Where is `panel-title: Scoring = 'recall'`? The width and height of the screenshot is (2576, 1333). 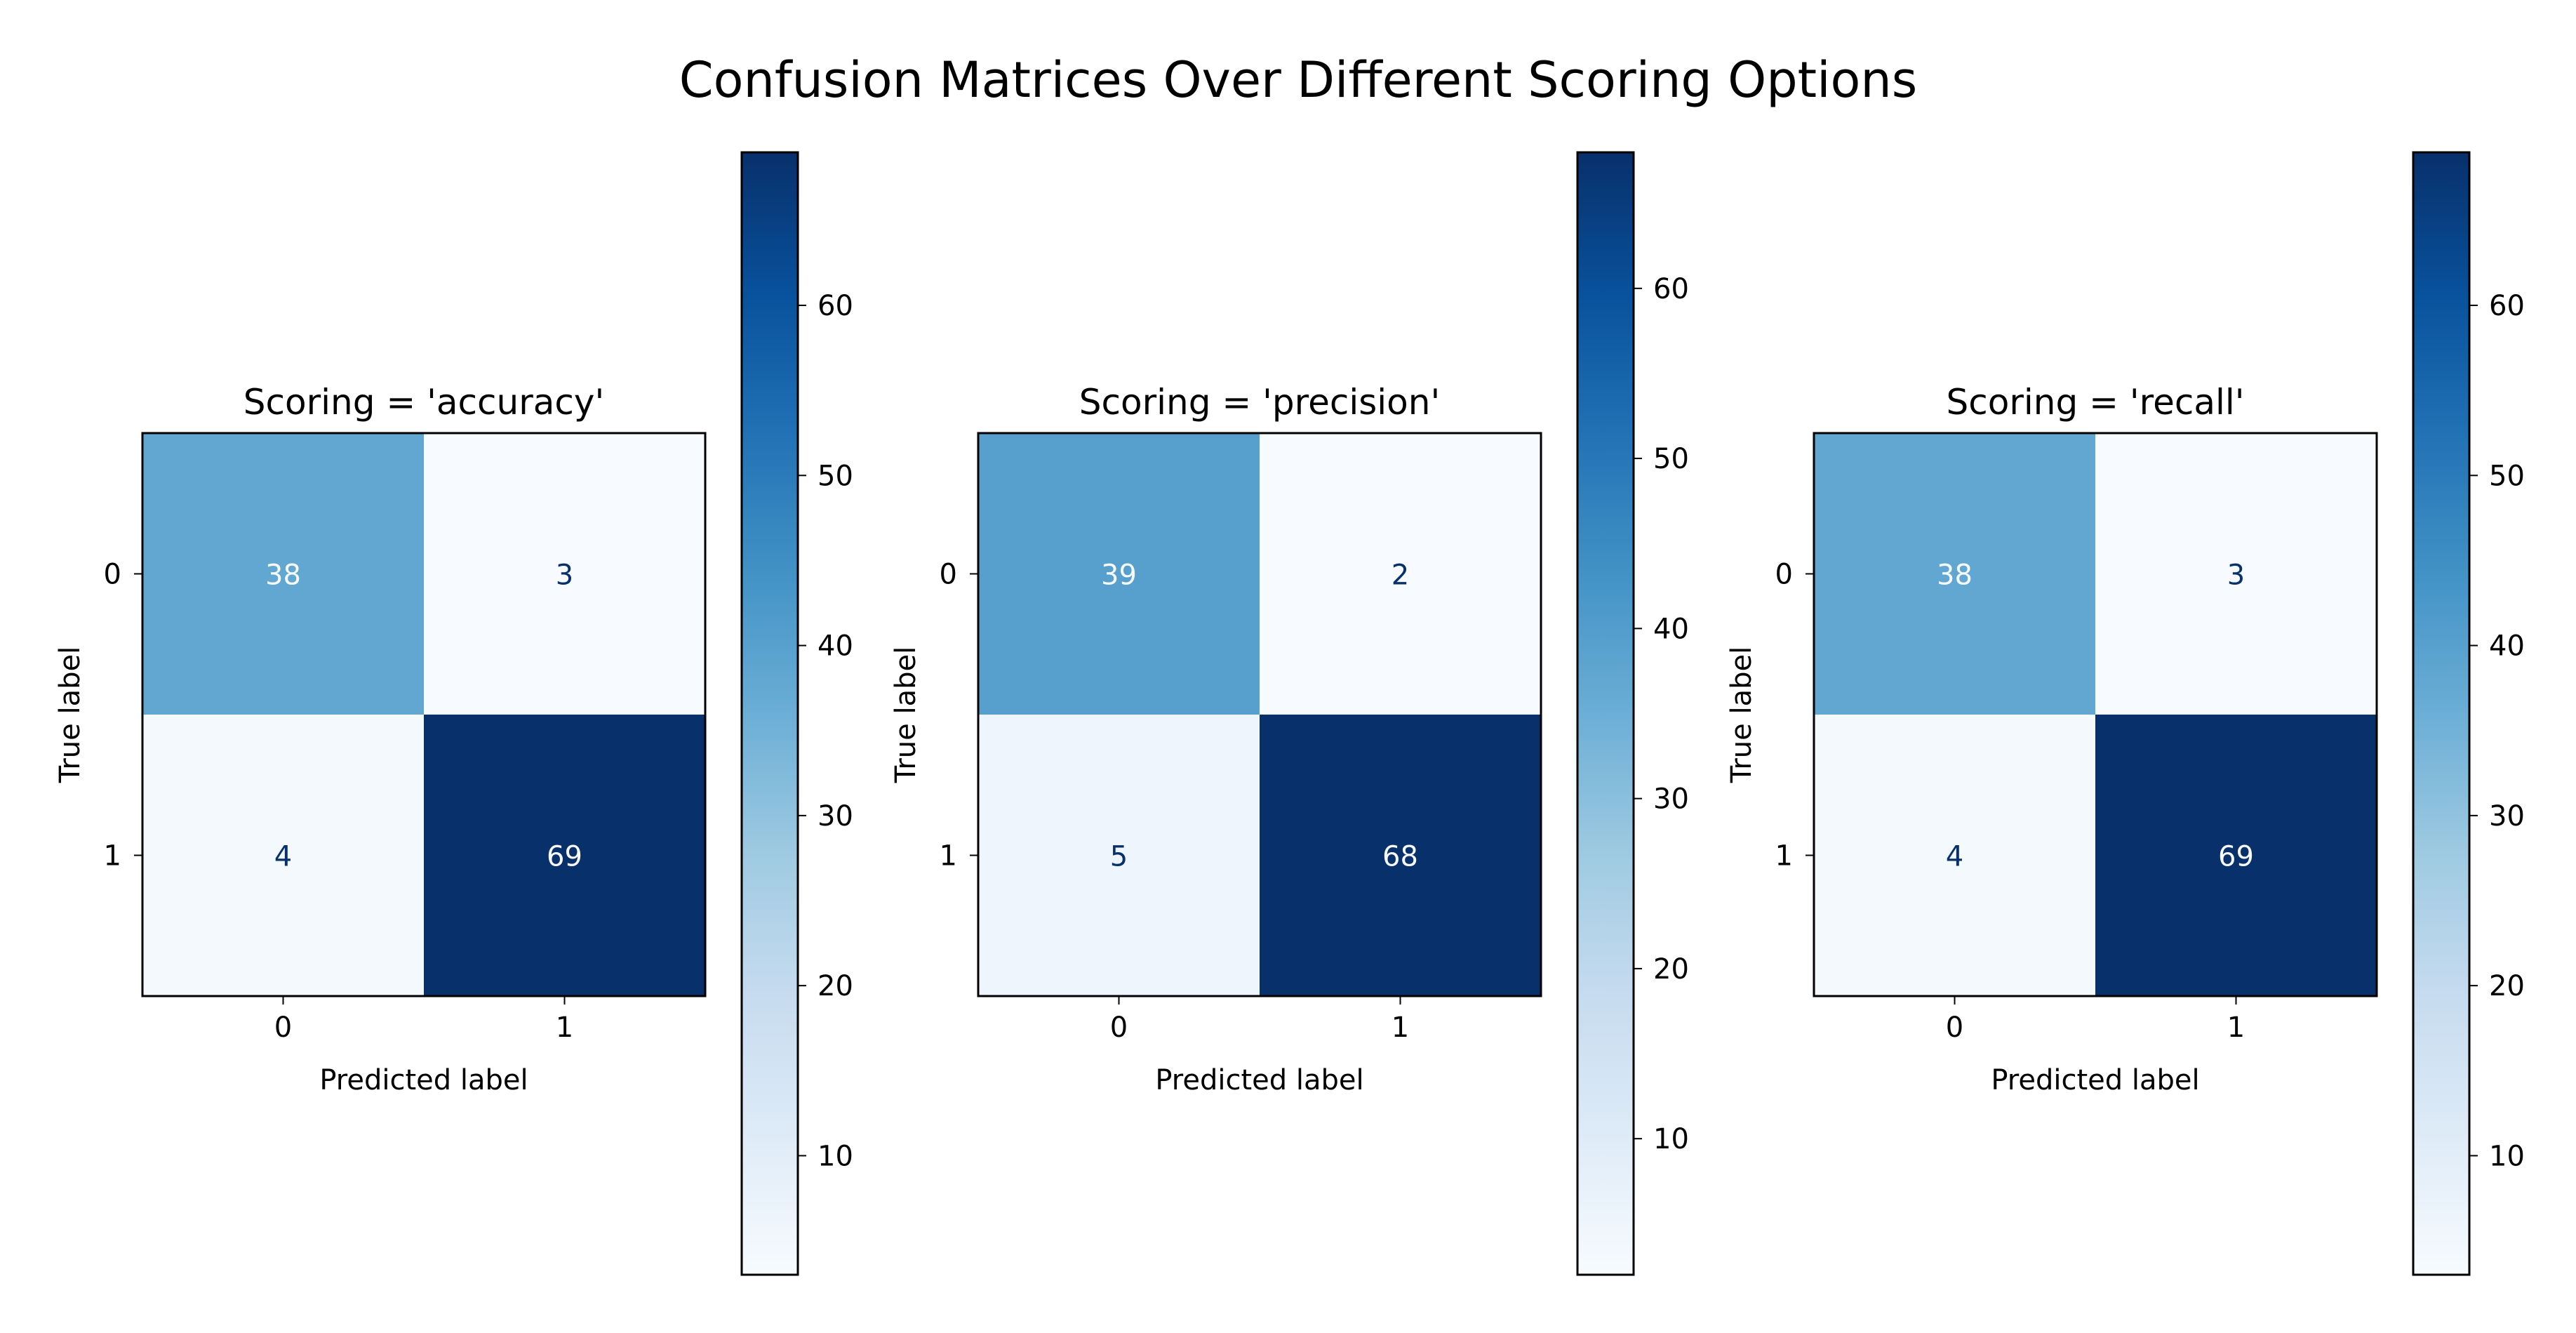 panel-title: Scoring = 'recall' is located at coordinates (2096, 402).